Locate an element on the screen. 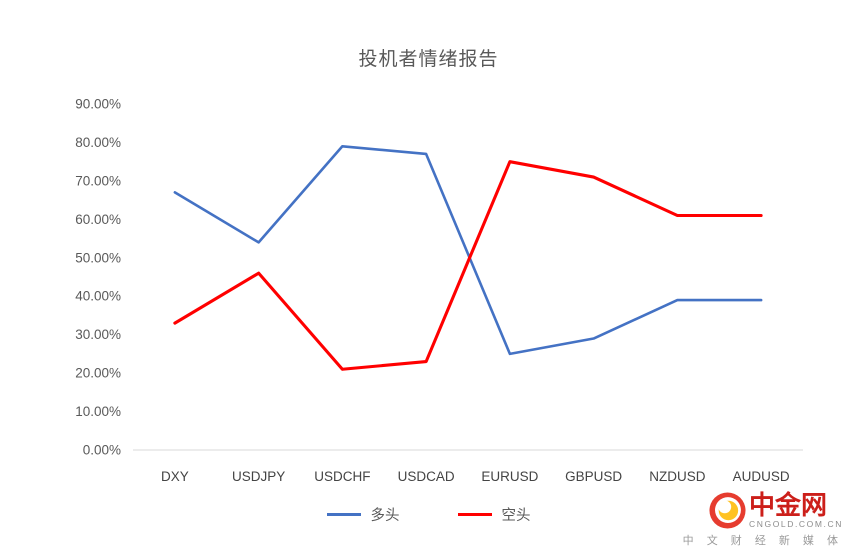 Image resolution: width=857 pixels, height=554 pixels. x-category-label: EURUSD is located at coordinates (509, 476).